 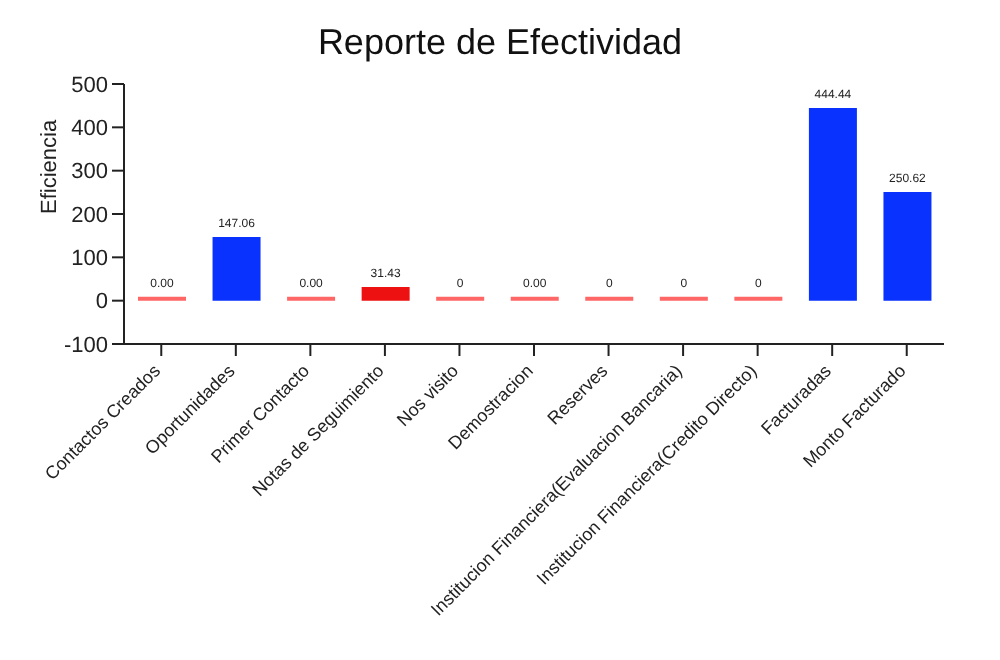 I want to click on y-tick-label: 300, so click(x=89, y=172).